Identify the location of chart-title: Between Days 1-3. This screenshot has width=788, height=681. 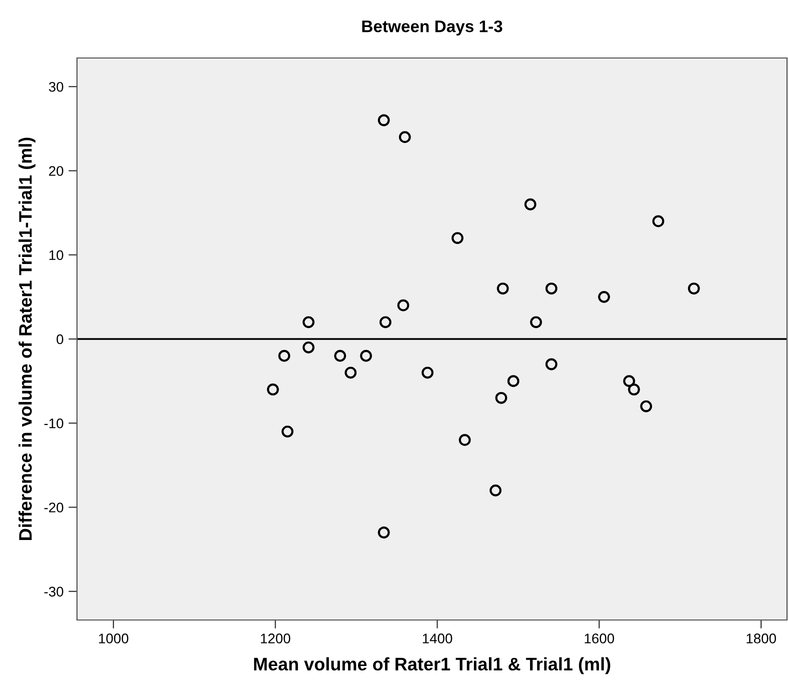
(432, 28).